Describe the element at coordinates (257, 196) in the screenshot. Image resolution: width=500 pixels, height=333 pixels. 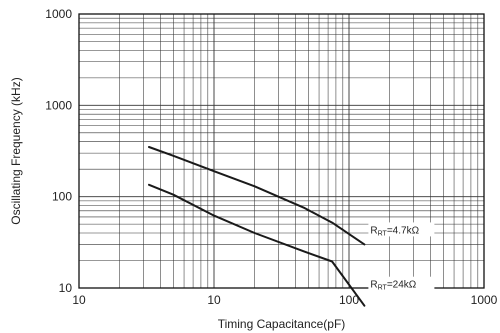
I see `series-line` at that location.